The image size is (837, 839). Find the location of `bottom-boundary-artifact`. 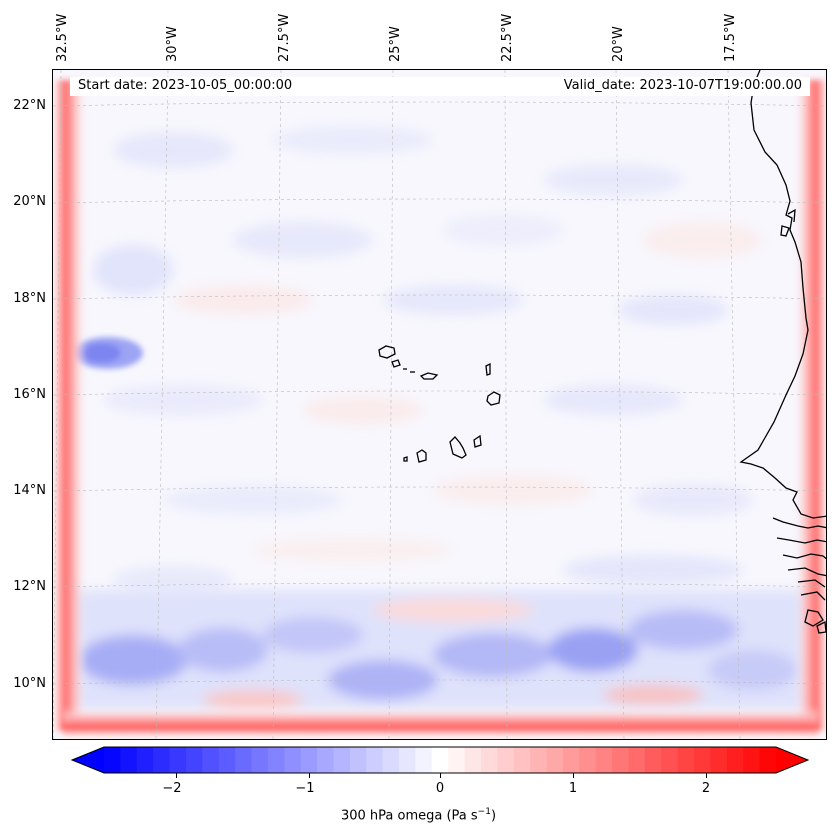

bottom-boundary-artifact is located at coordinates (440, 722).